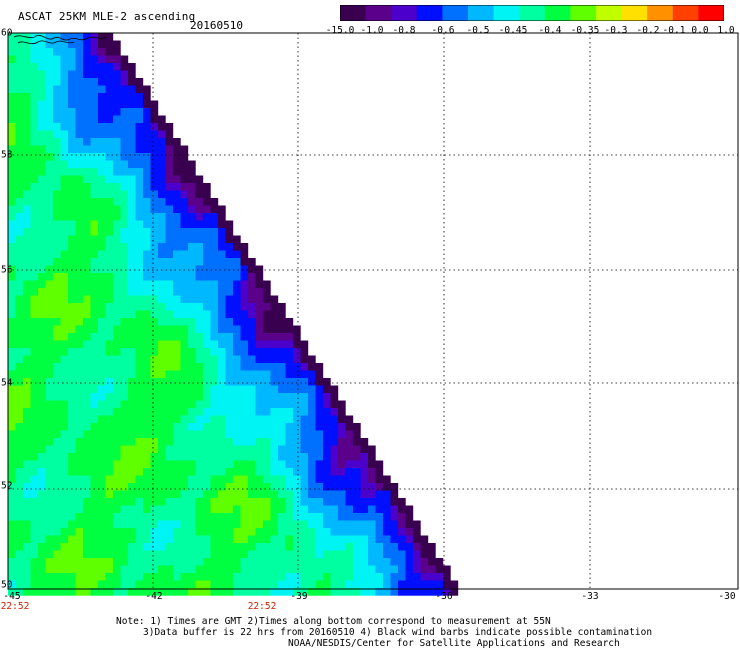 The image size is (740, 650). I want to click on lon-label: -39, so click(299, 596).